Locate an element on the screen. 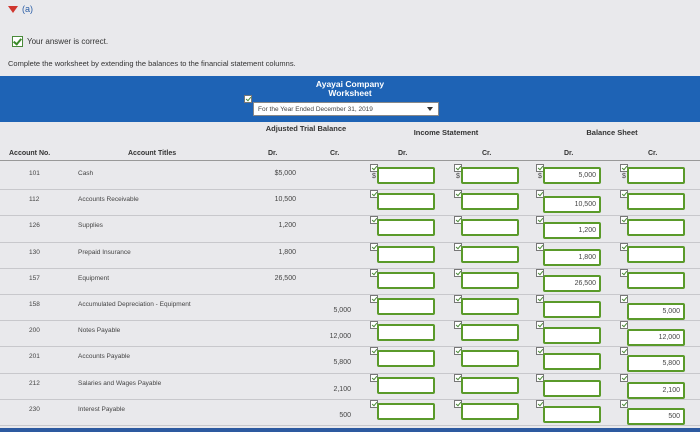  bs-dr-input: 26,500 is located at coordinates (572, 283).